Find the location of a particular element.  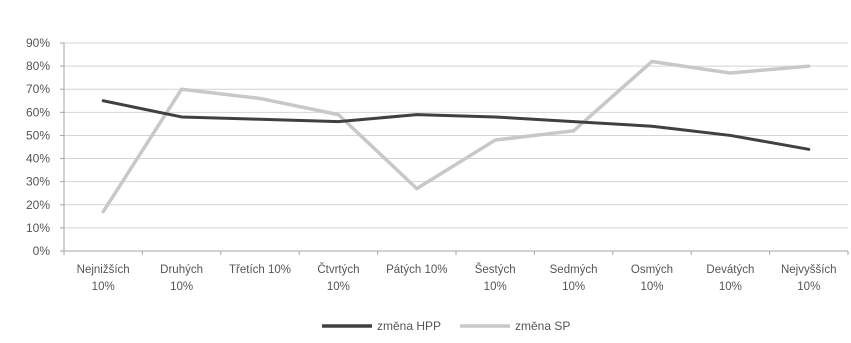

y-tick-label: 60% is located at coordinates (38, 112).